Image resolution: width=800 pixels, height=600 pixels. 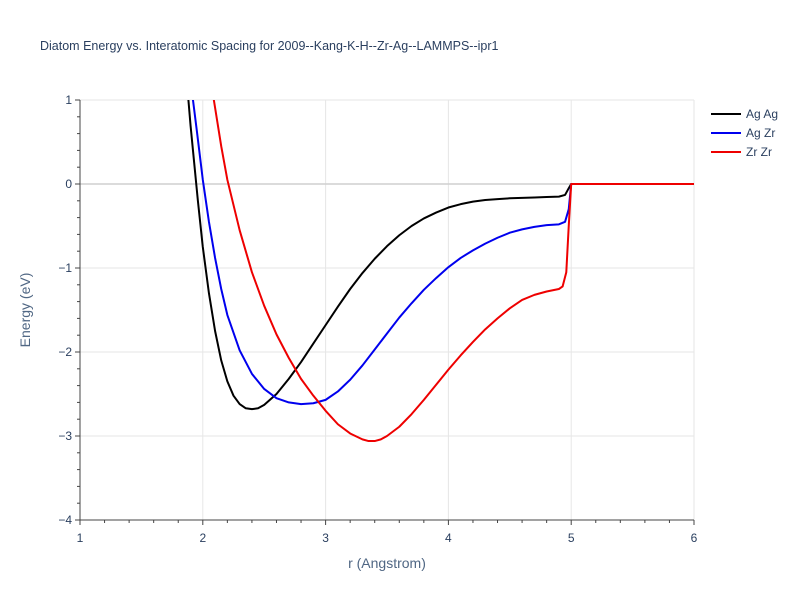 What do you see at coordinates (325, 538) in the screenshot?
I see `x-tick-label: 3` at bounding box center [325, 538].